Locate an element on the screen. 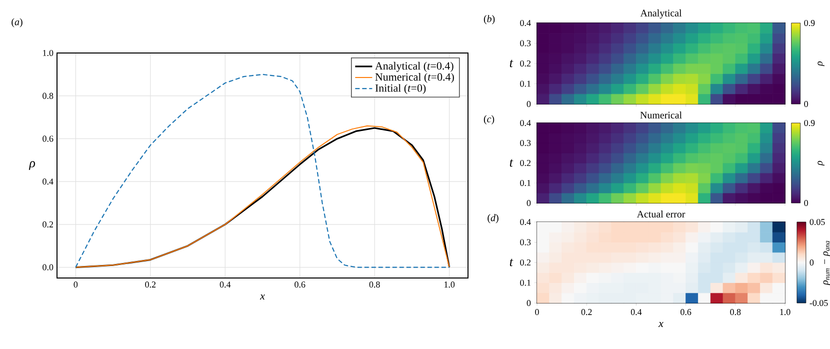  chart-title: Numerical is located at coordinates (661, 114).